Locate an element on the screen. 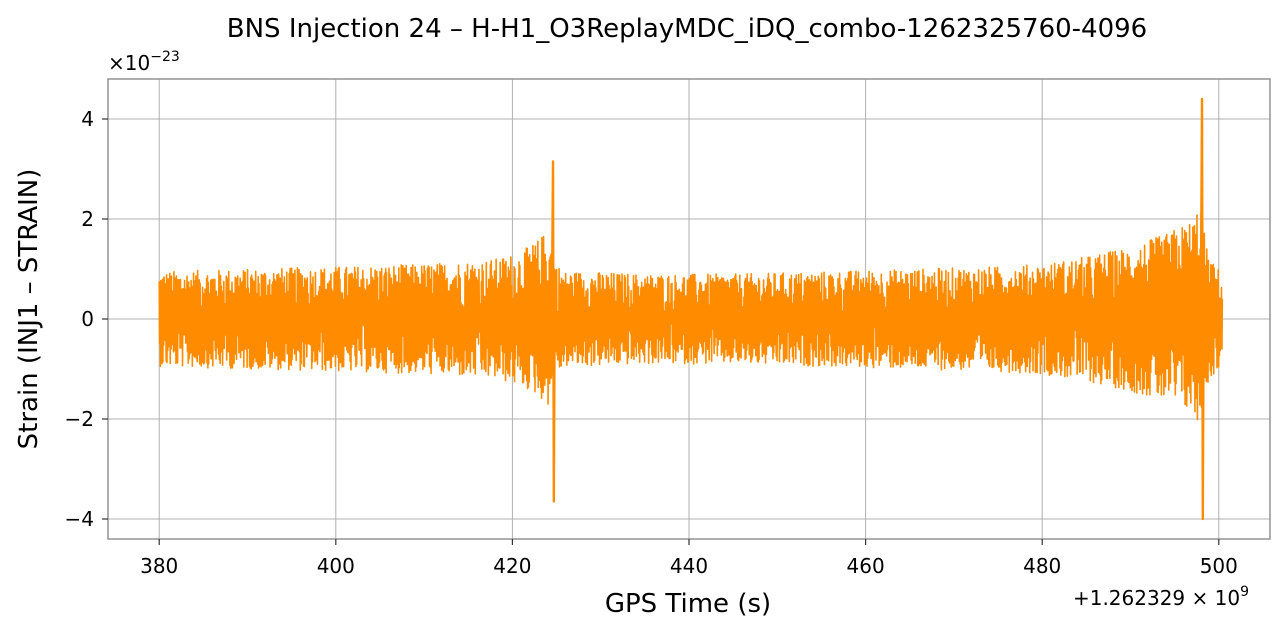 The height and width of the screenshot is (633, 1284). x-tick-label: 380 is located at coordinates (159, 566).